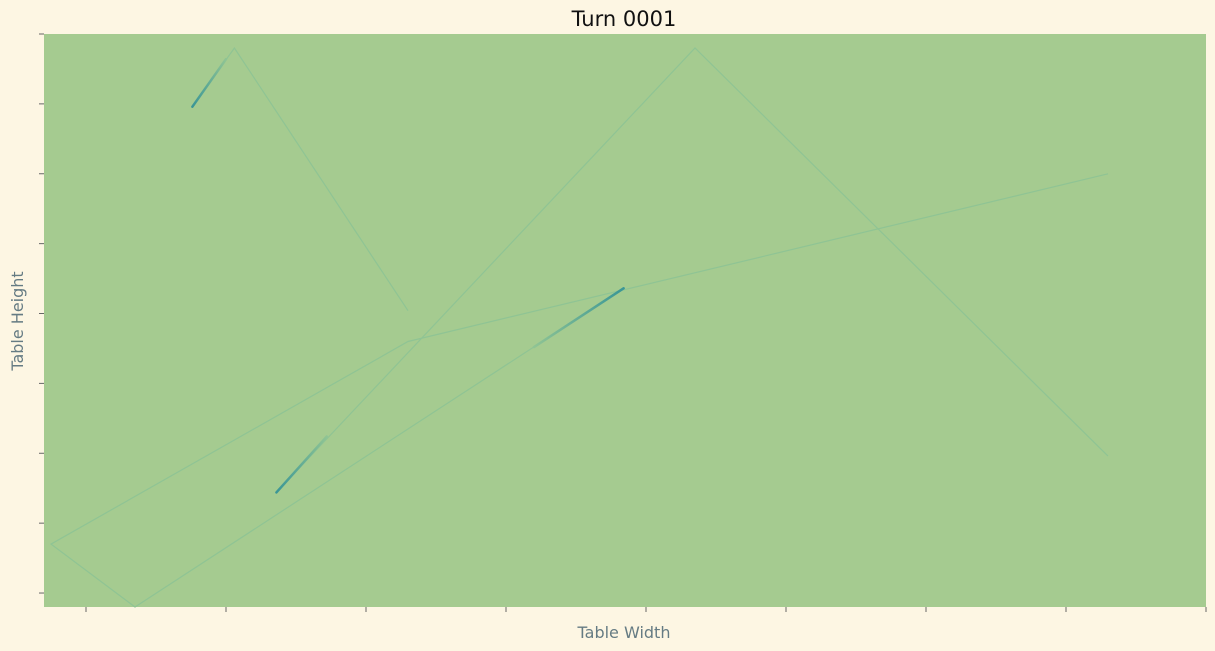  Describe the element at coordinates (41, 313) in the screenshot. I see `y-axis-ticks` at that location.